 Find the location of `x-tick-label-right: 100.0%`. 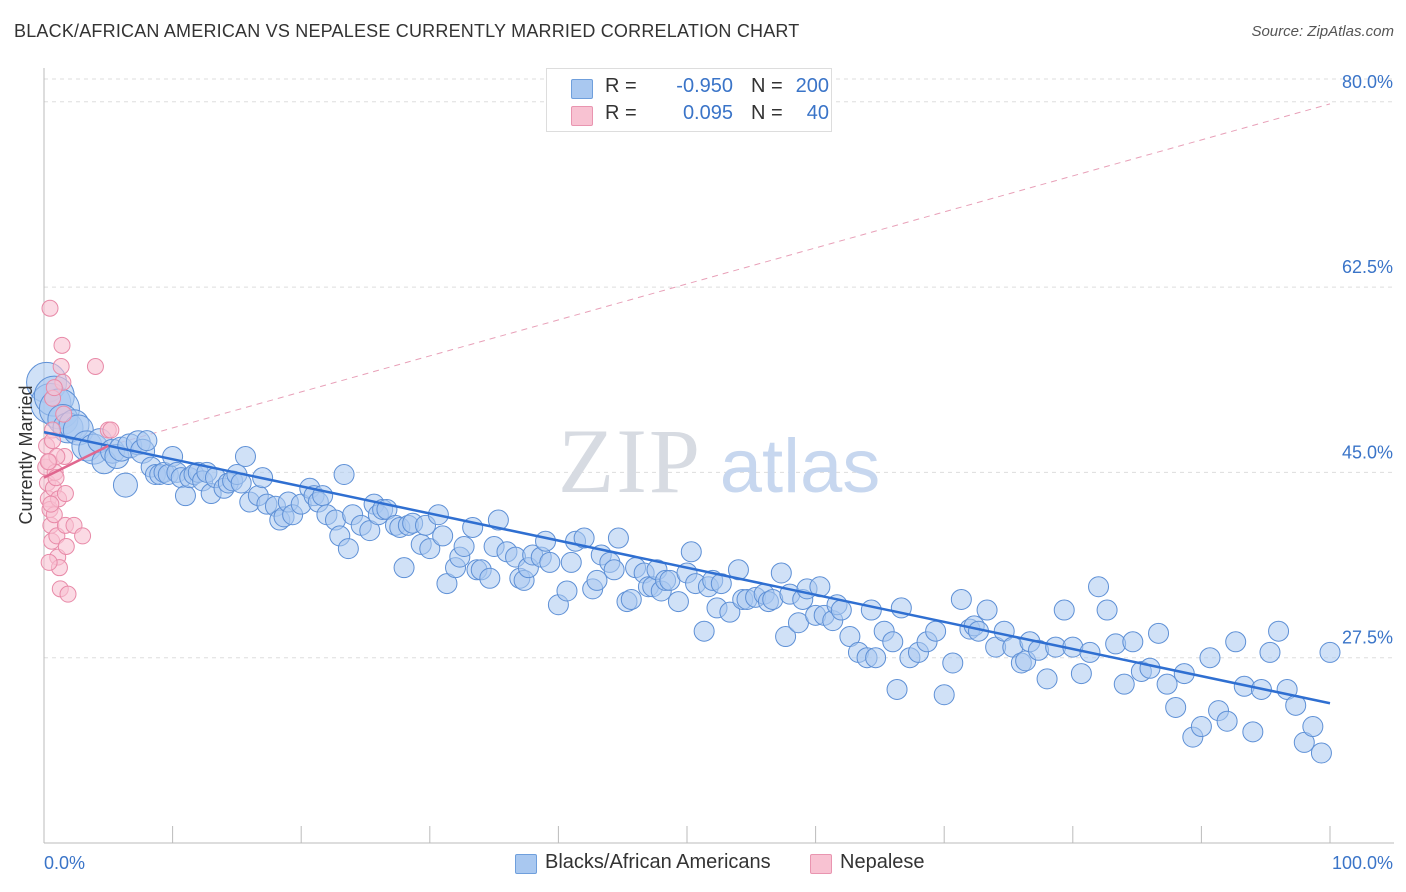

x-tick-label-right: 100.0% is located at coordinates (1362, 863).